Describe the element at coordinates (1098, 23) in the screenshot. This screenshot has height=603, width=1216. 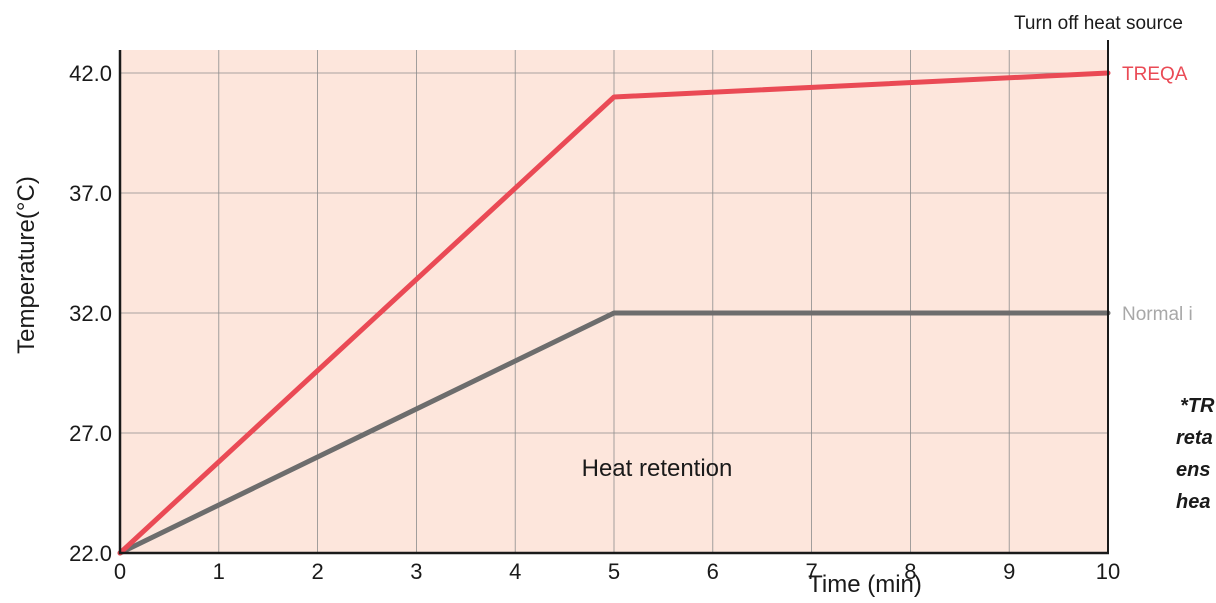
I see `turn-off-heat-source-label: Turn off heat source` at that location.